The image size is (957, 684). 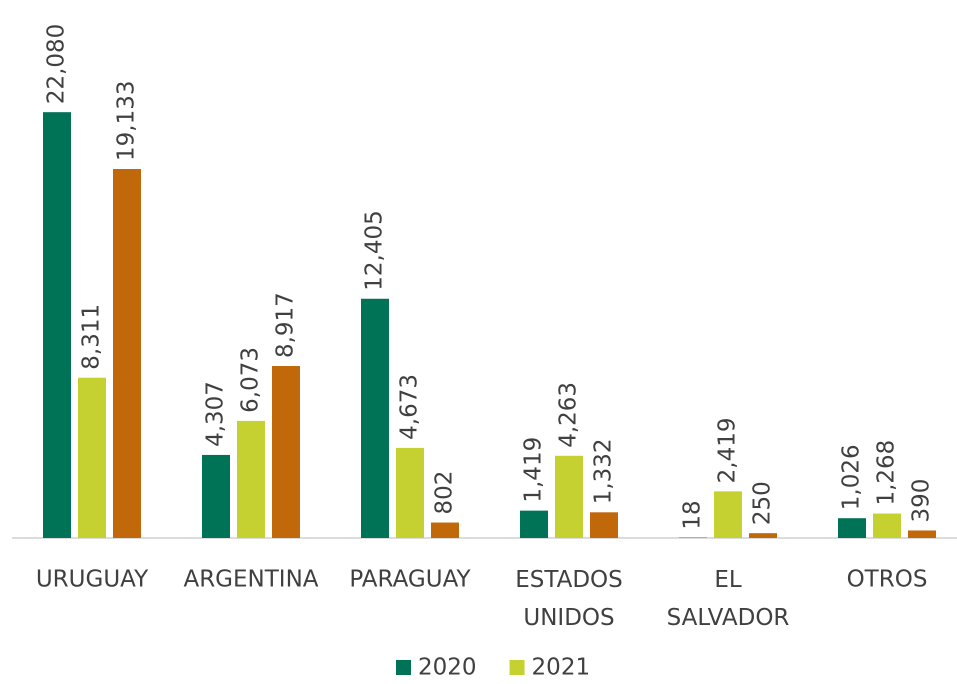 What do you see at coordinates (92, 337) in the screenshot?
I see `data-label: 8,311` at bounding box center [92, 337].